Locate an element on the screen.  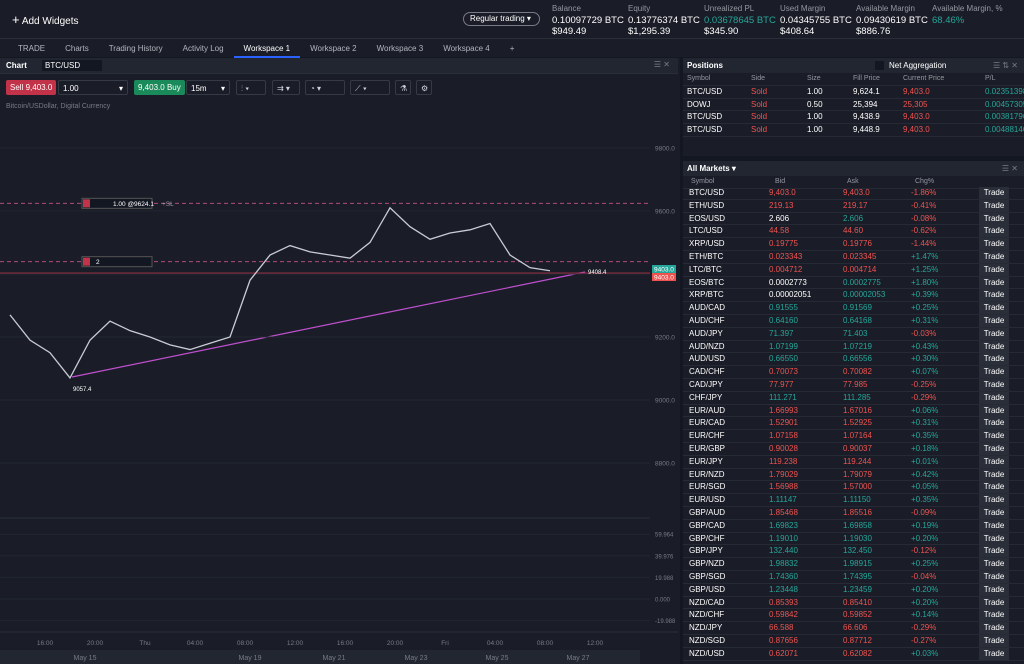
market-symbol: LTC/USD is located at coordinates (706, 231).